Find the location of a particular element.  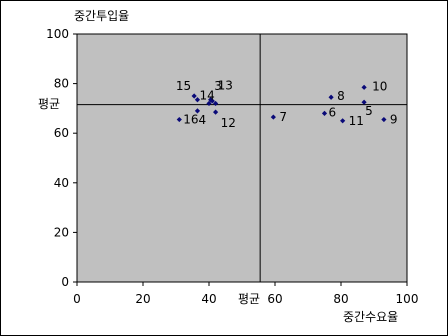

y-tick-label: 80 is located at coordinates (61, 84).